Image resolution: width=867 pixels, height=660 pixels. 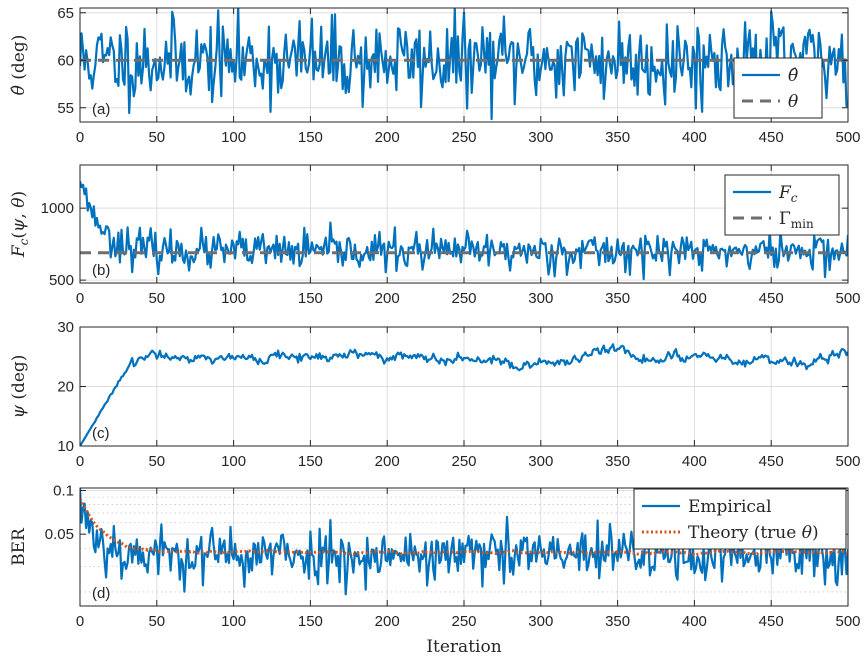 What do you see at coordinates (65, 387) in the screenshot?
I see `y-tick-label: 20` at bounding box center [65, 387].